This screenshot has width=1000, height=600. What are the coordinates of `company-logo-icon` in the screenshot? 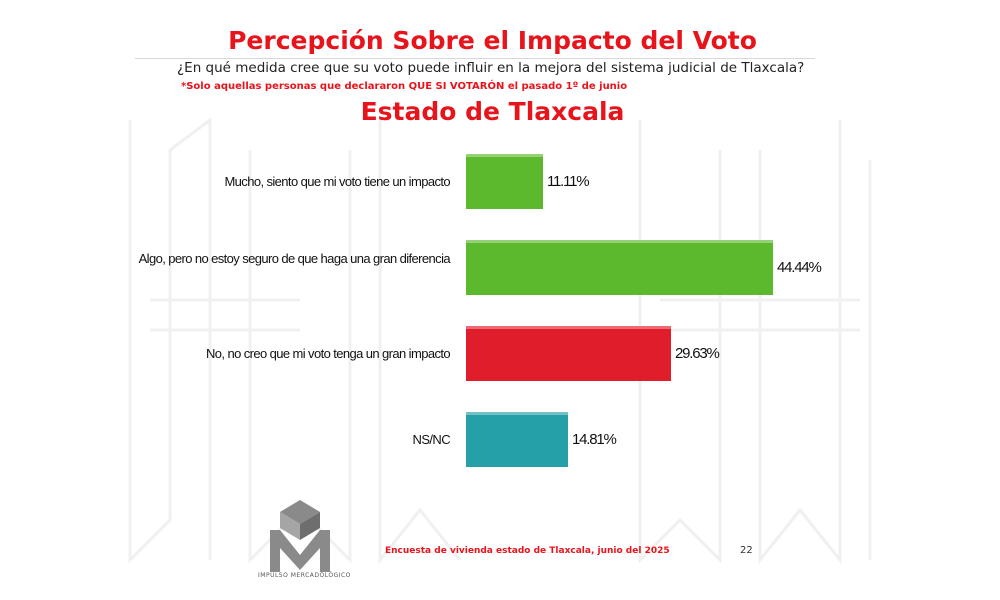 It's located at (300, 536).